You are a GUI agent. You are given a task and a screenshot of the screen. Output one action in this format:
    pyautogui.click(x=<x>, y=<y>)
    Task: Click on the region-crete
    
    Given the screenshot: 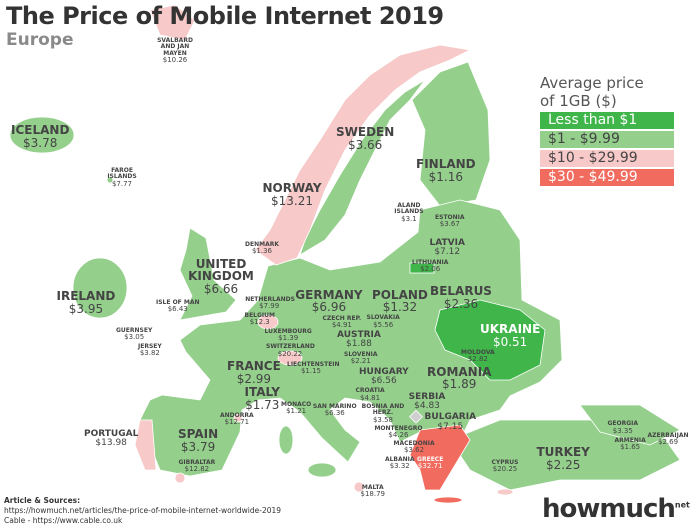 What is the action you would take?
    pyautogui.click(x=448, y=500)
    